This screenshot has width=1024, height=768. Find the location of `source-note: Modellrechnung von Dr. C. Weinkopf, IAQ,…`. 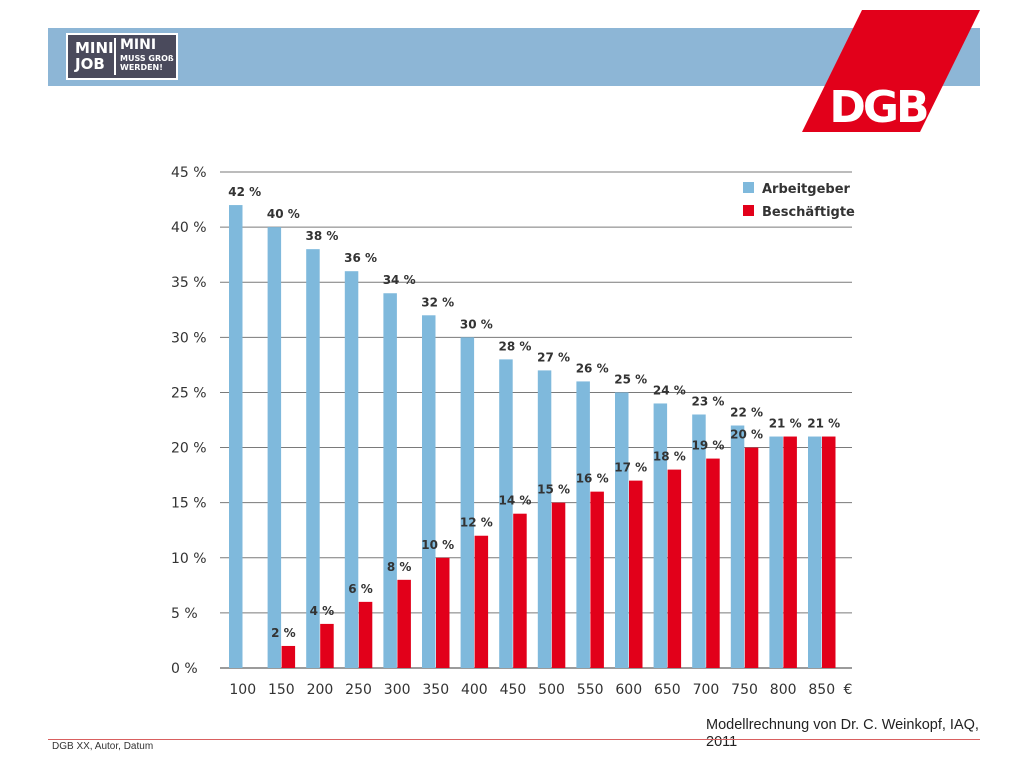

source-note: Modellrechnung von Dr. C. Weinkopf, IAQ,… is located at coordinates (842, 733).